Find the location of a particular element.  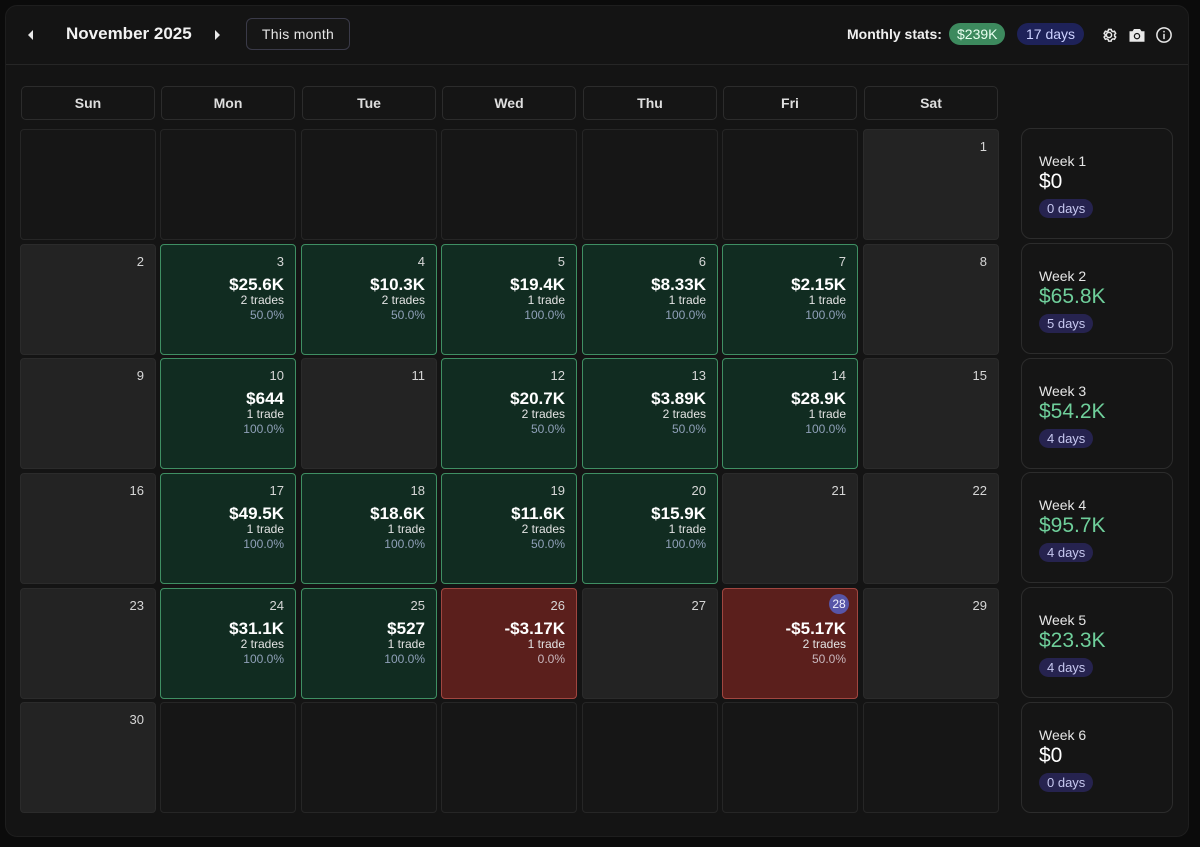

info-button is located at coordinates (1164, 35).